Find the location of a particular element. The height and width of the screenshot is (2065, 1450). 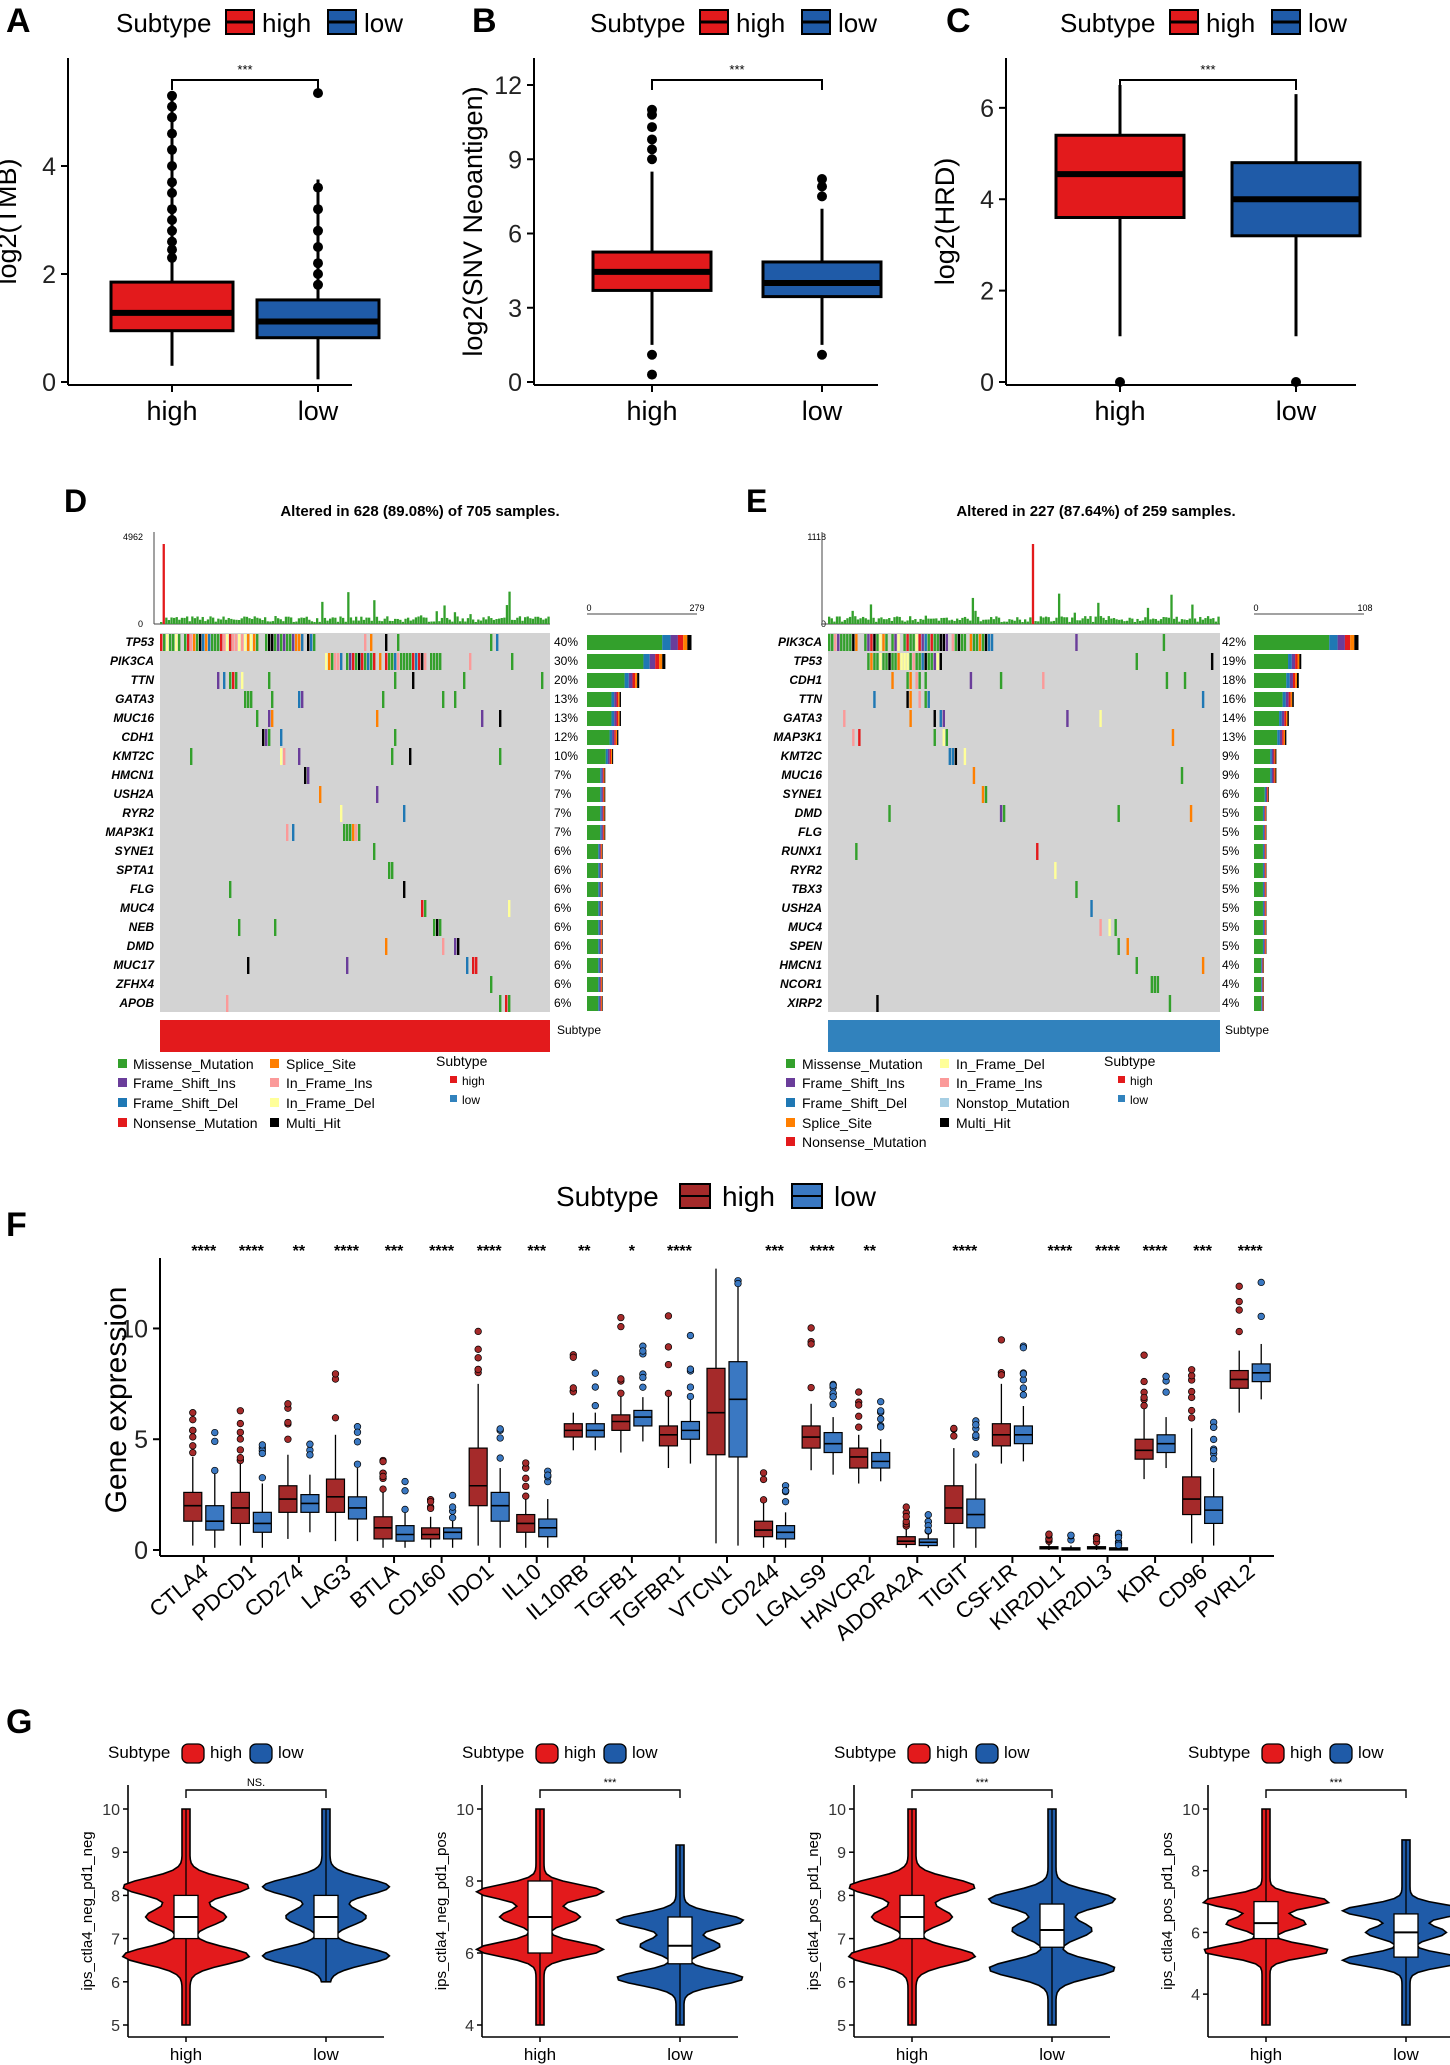

swatch-nonstop is located at coordinates (944, 1102).